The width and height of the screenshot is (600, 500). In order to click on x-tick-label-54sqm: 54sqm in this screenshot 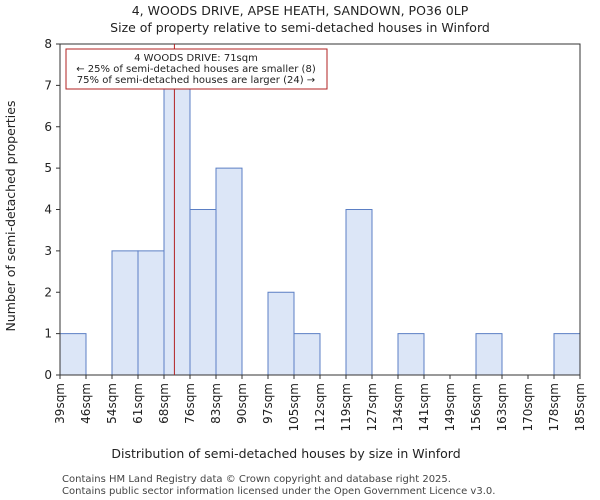, I will do `click(112, 403)`.